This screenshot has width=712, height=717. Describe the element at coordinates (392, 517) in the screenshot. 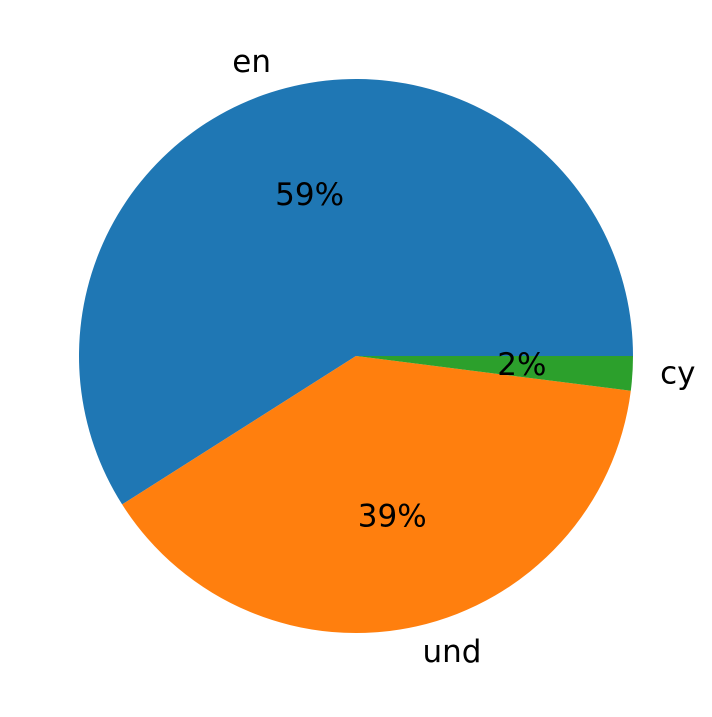

I see `value-label: 39%` at that location.